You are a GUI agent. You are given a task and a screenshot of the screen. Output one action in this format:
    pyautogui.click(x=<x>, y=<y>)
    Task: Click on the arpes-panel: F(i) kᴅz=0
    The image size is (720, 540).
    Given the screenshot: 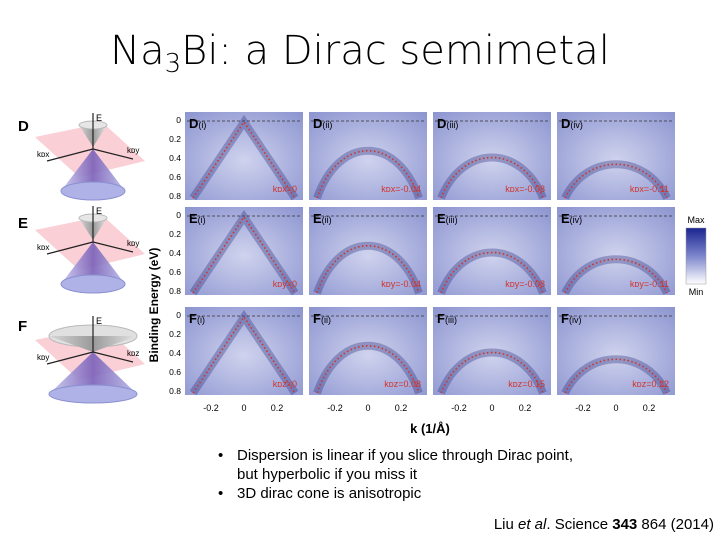 What is the action you would take?
    pyautogui.click(x=244, y=351)
    